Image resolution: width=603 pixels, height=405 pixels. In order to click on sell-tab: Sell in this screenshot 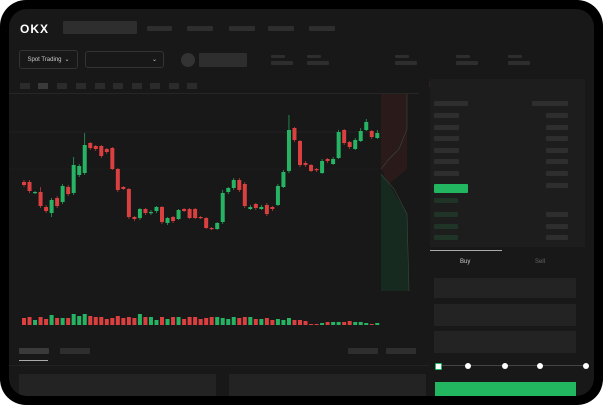, I will do `click(540, 262)`.